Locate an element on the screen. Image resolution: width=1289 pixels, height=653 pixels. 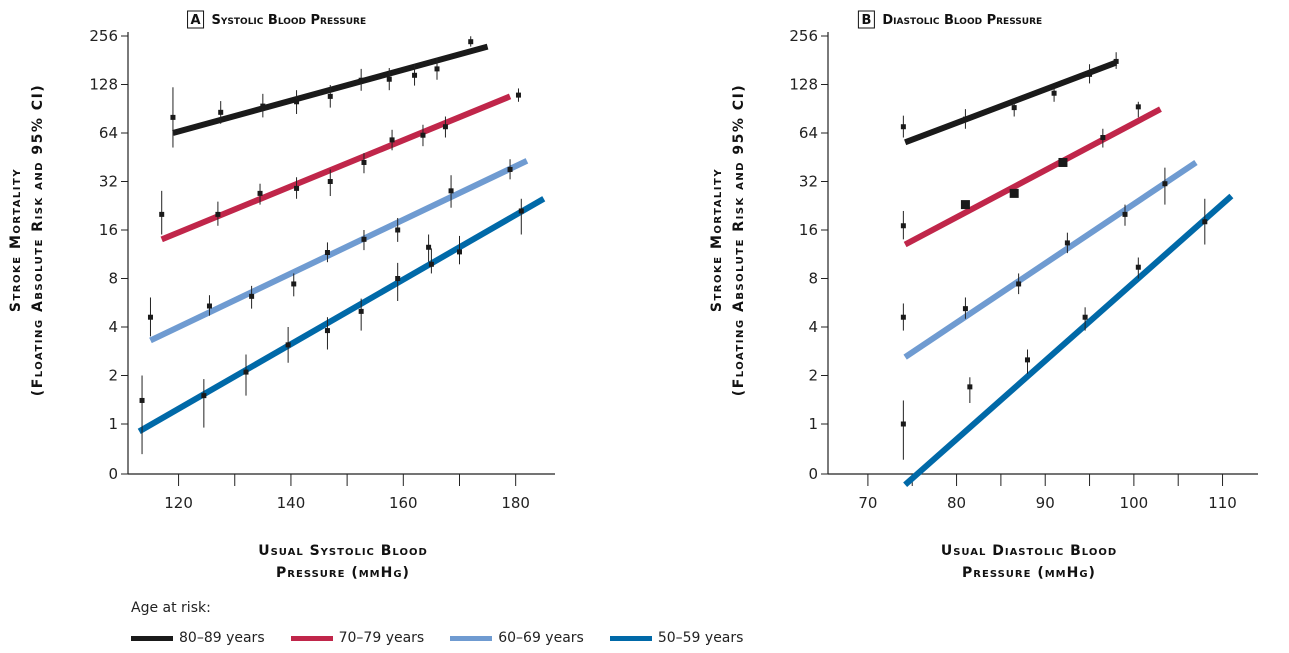
legend-label-60-69: 60–69 years is located at coordinates (541, 638).